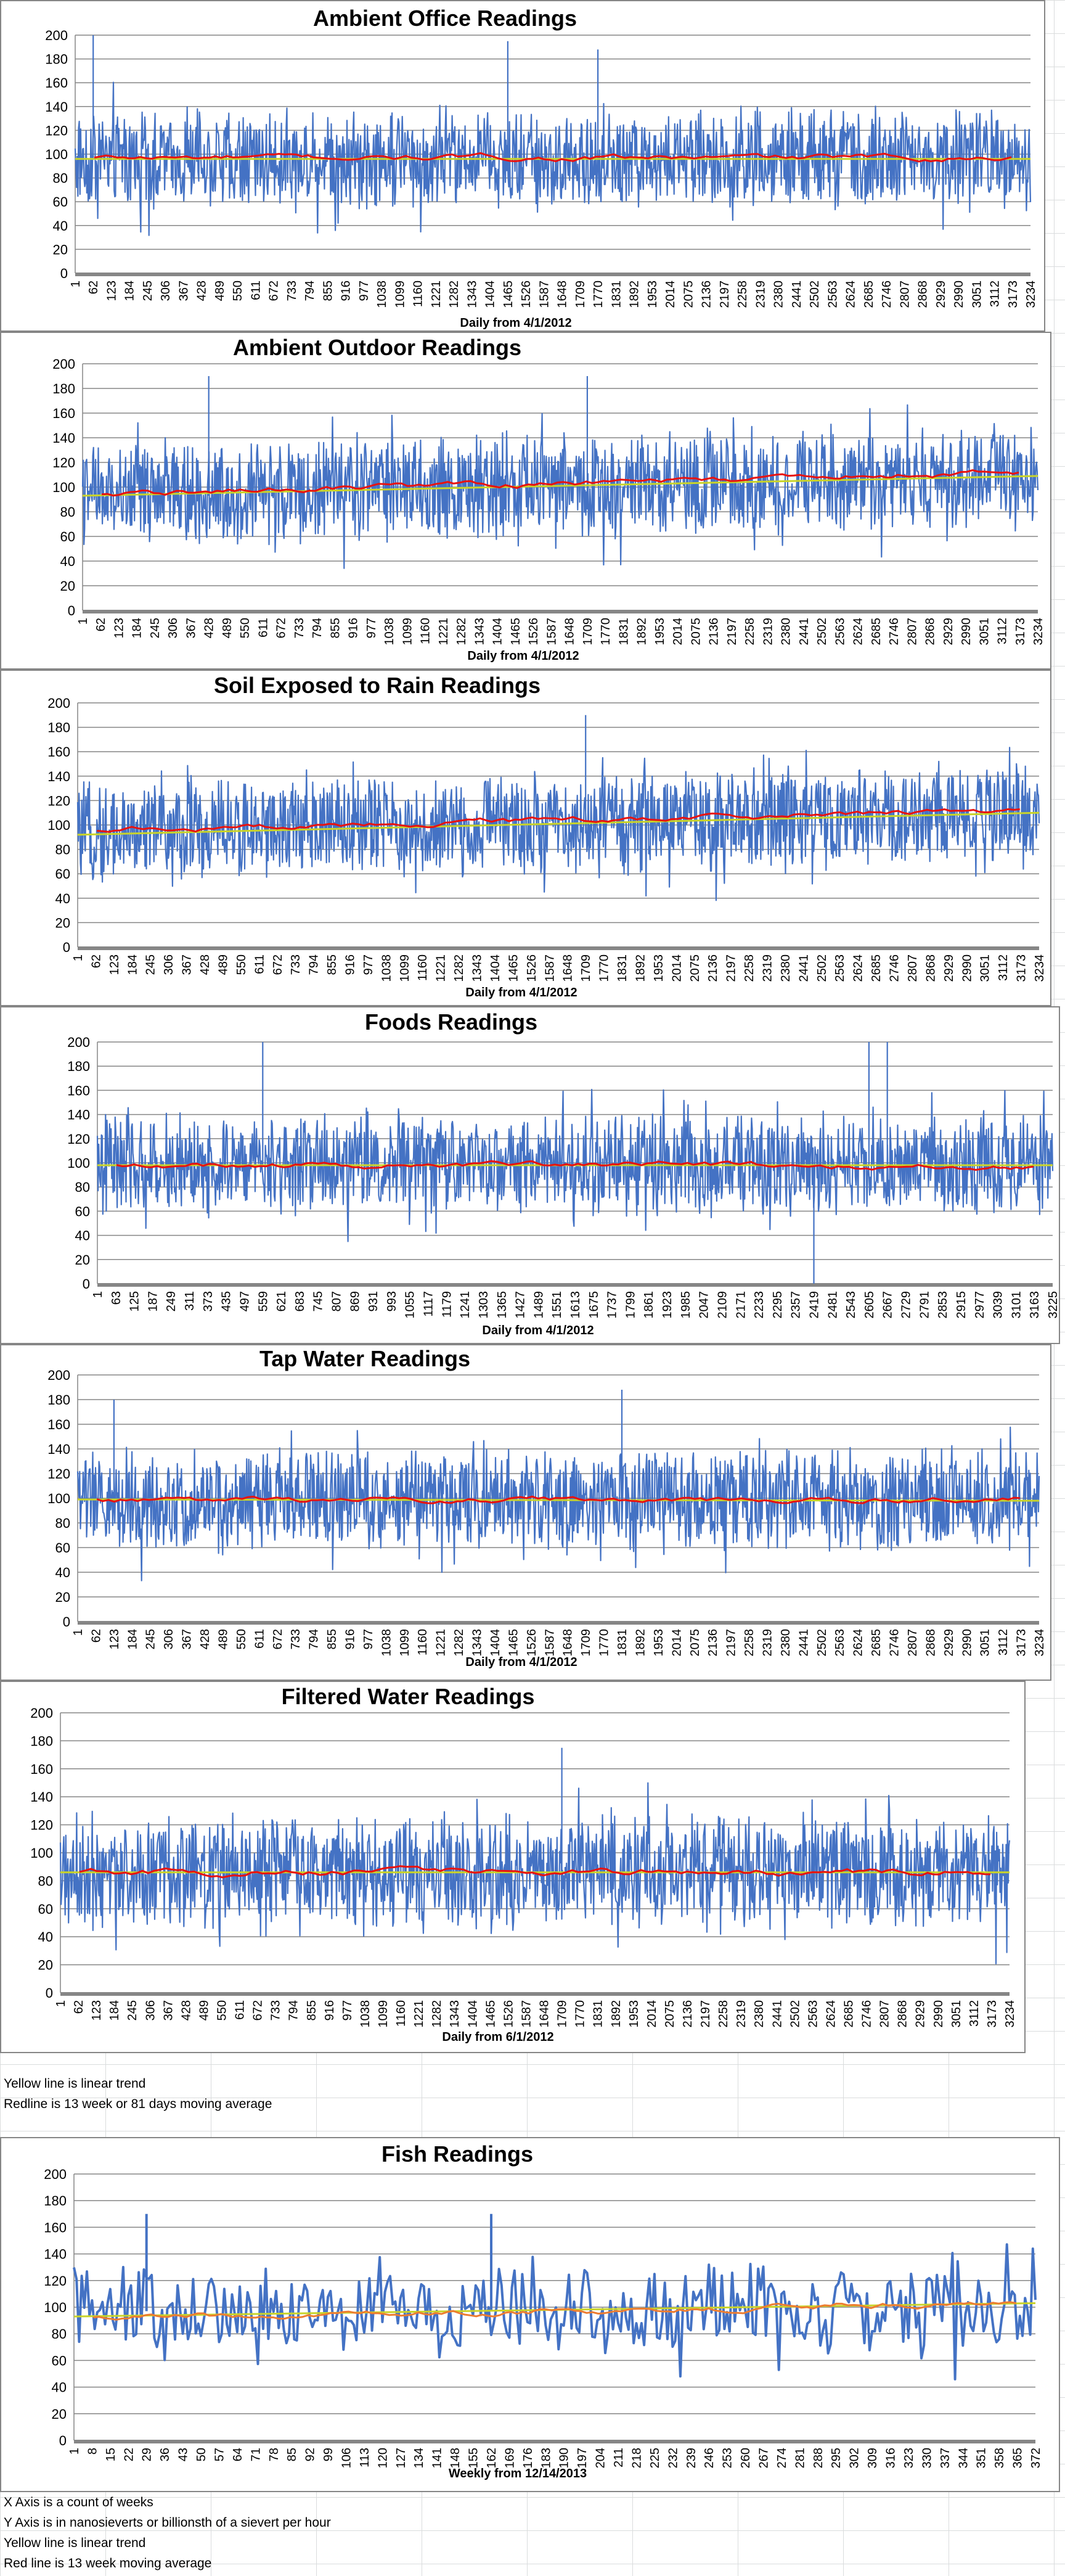  Describe the element at coordinates (58, 826) in the screenshot. I see `y-tick-label: 100` at that location.